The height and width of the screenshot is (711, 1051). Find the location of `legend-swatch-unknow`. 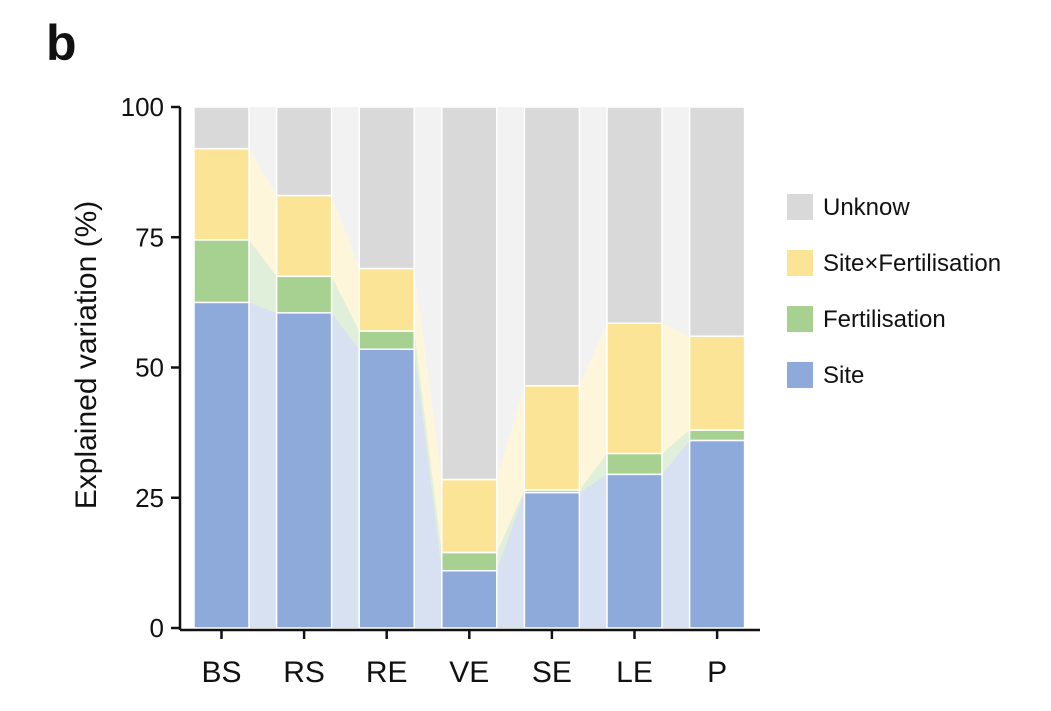

legend-swatch-unknow is located at coordinates (800, 207).